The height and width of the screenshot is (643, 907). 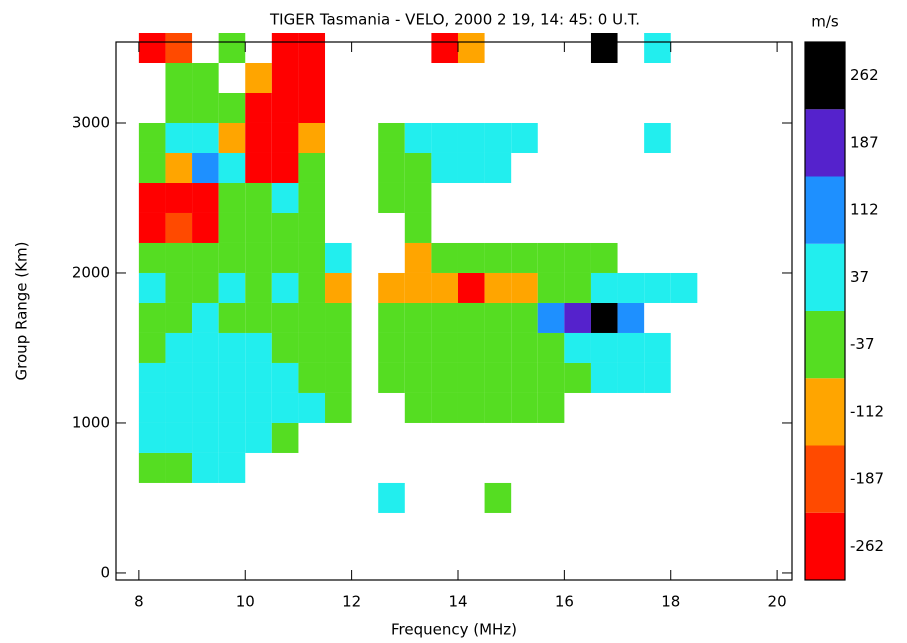 I want to click on x-axis-label: Frequency (MHz), so click(x=454, y=630).